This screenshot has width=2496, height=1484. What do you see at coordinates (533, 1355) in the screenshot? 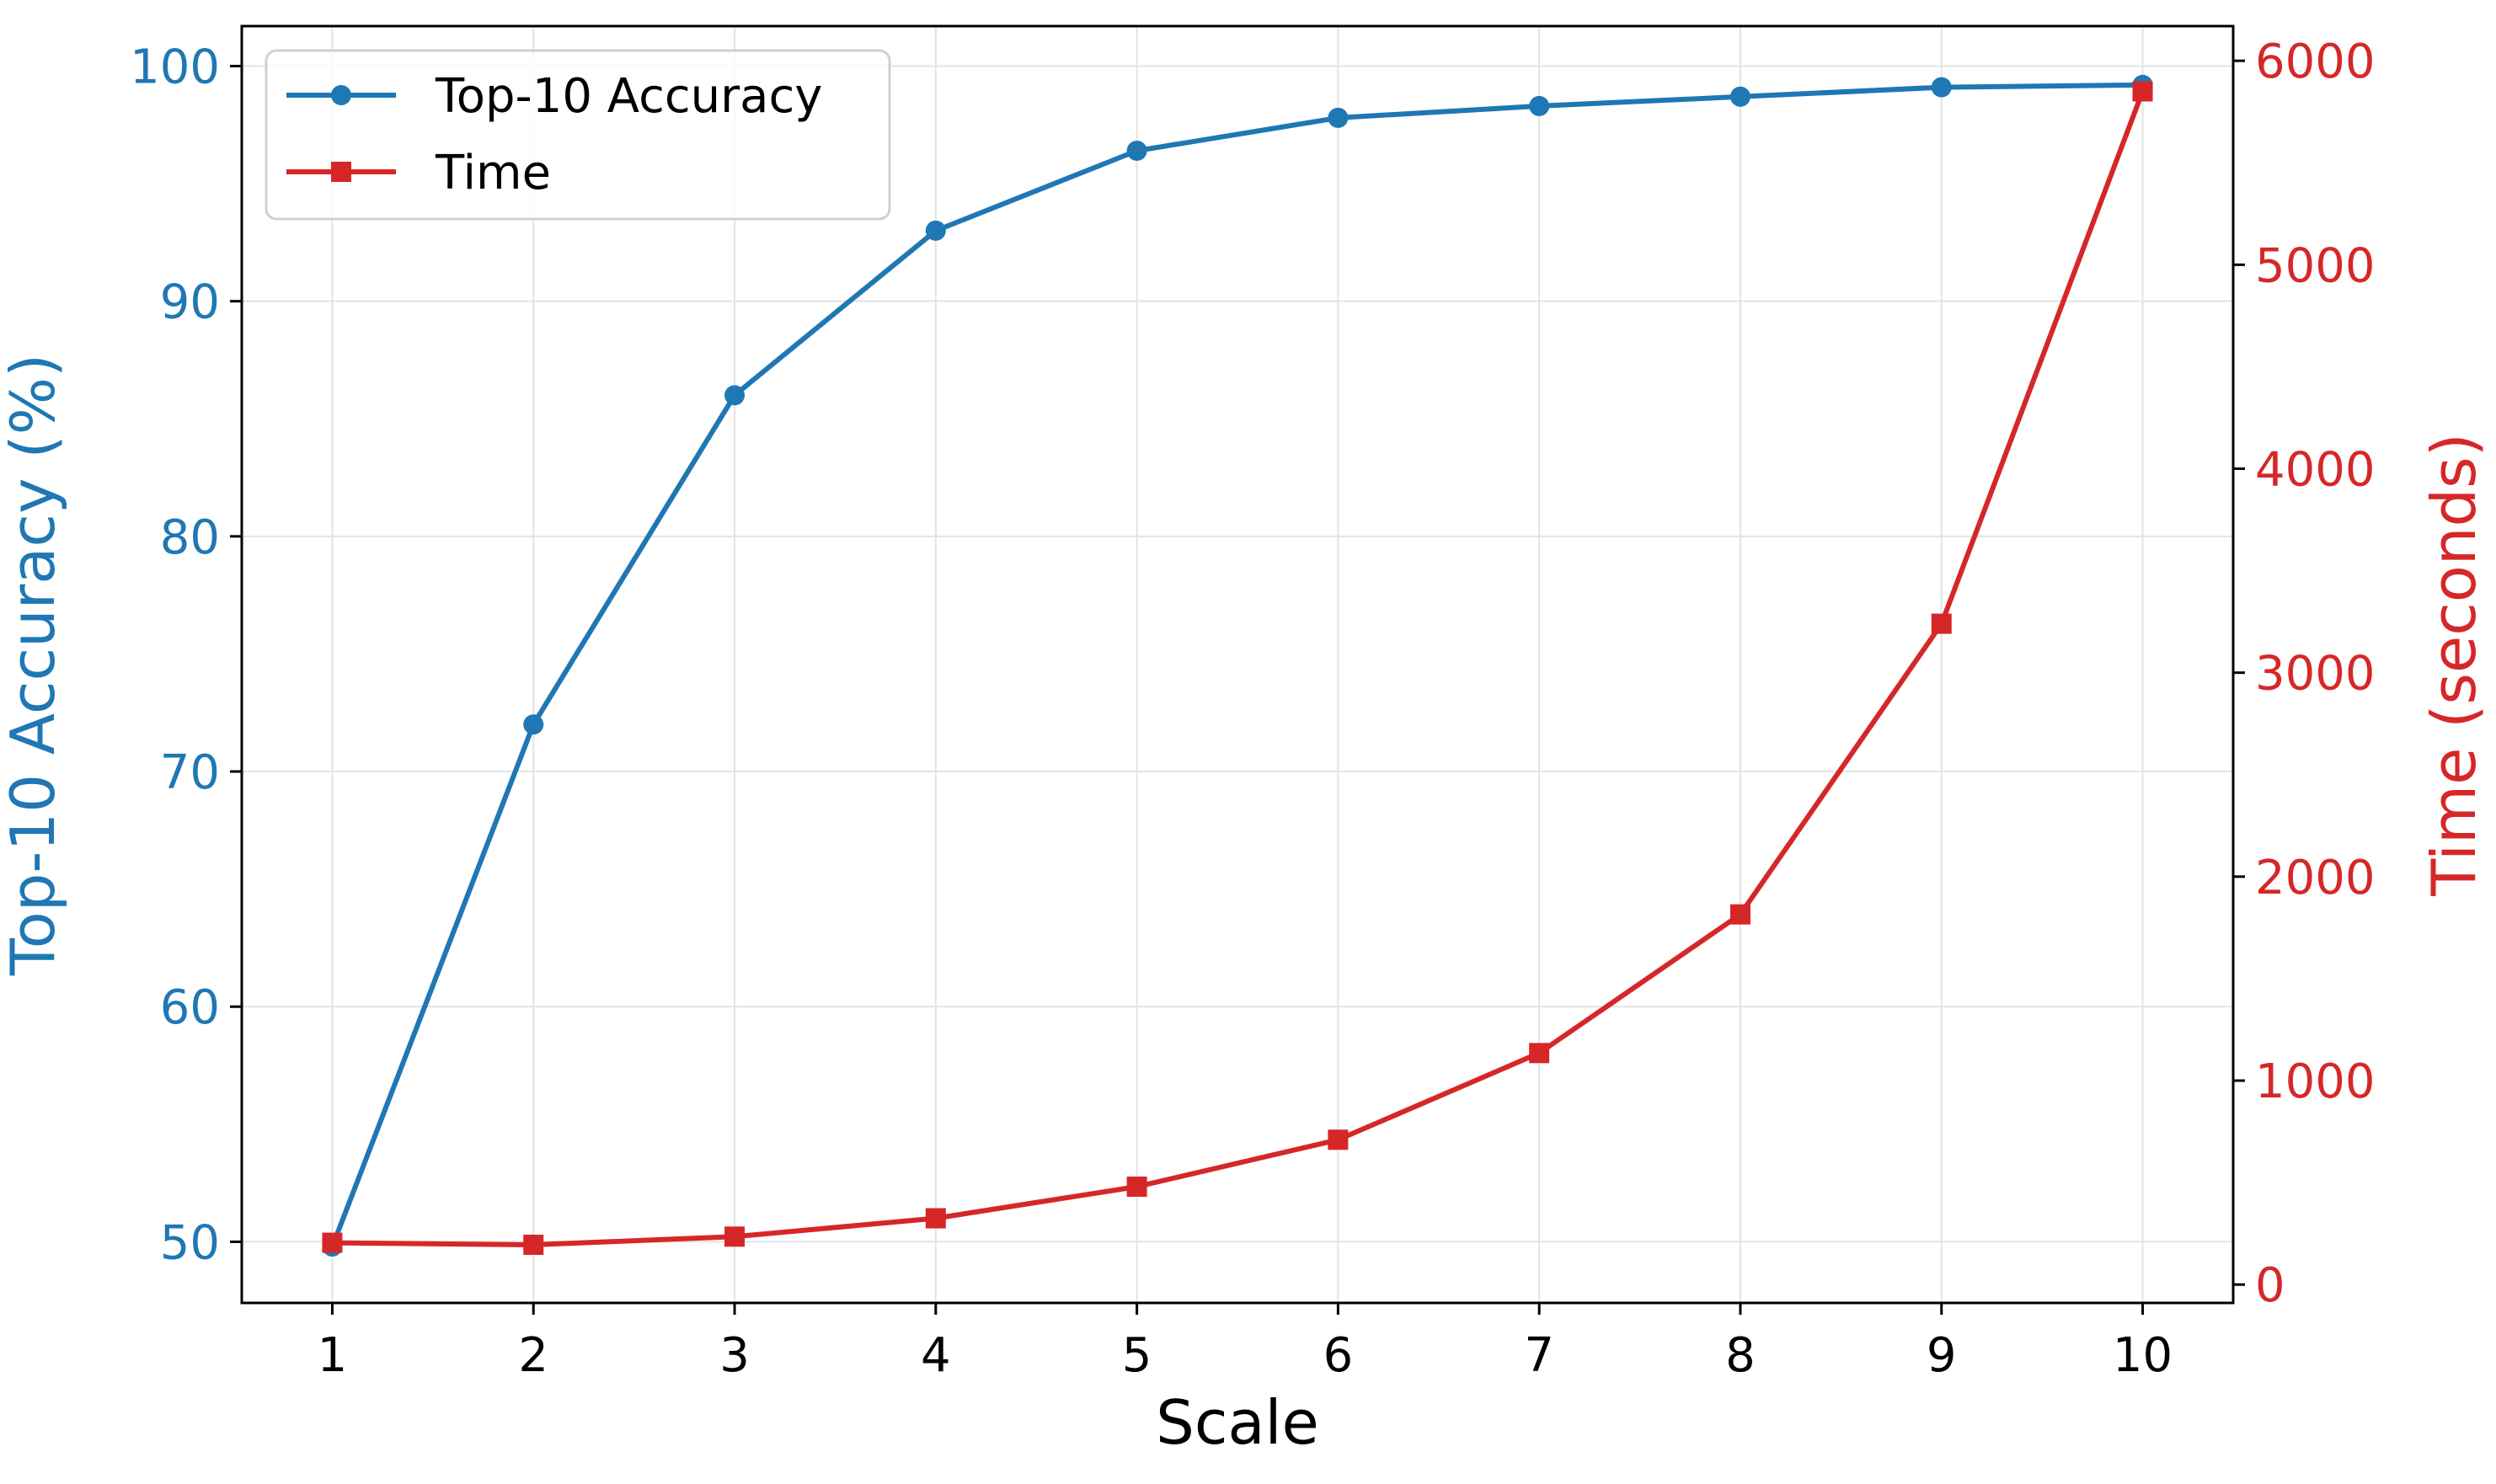
I see `x-tick-label: 2` at bounding box center [533, 1355].